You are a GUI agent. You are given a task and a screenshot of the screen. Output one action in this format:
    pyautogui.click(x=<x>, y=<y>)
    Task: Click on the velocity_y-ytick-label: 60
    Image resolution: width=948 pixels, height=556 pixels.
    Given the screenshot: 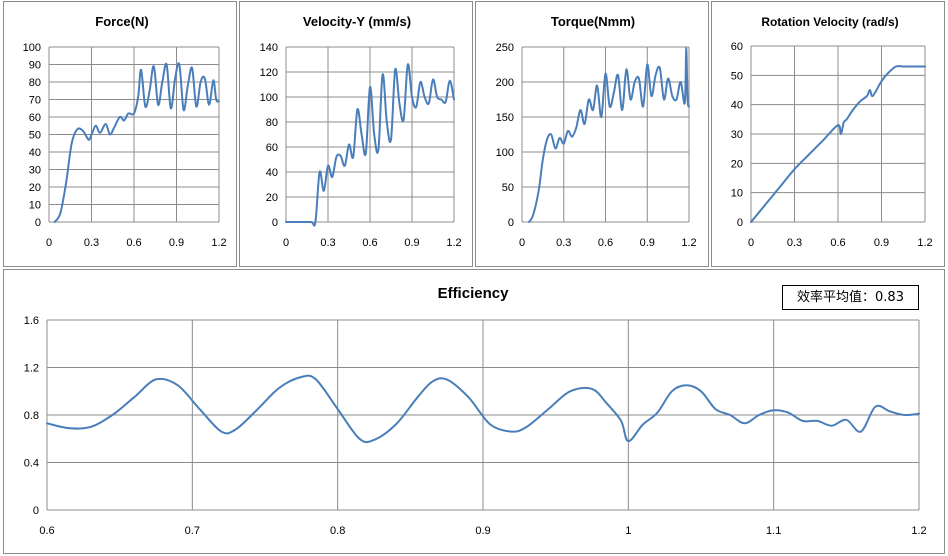 What is the action you would take?
    pyautogui.click(x=272, y=148)
    